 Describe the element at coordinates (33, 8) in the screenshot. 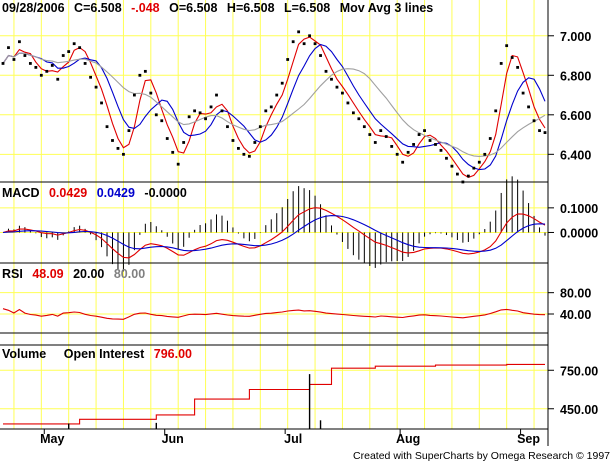

I see `header-date: 09/28/2006` at that location.